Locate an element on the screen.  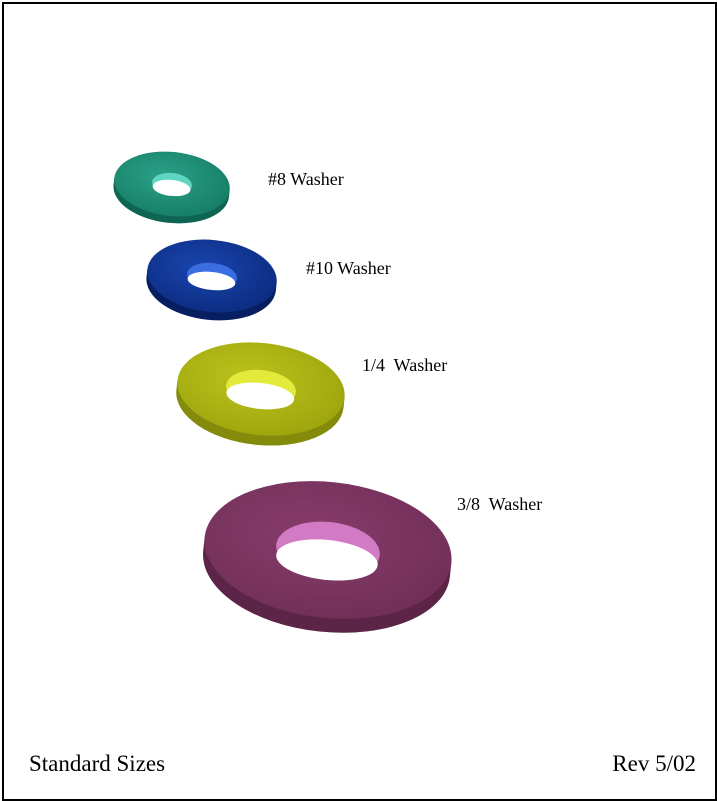
washer-10-label: #10 Washer is located at coordinates (348, 268).